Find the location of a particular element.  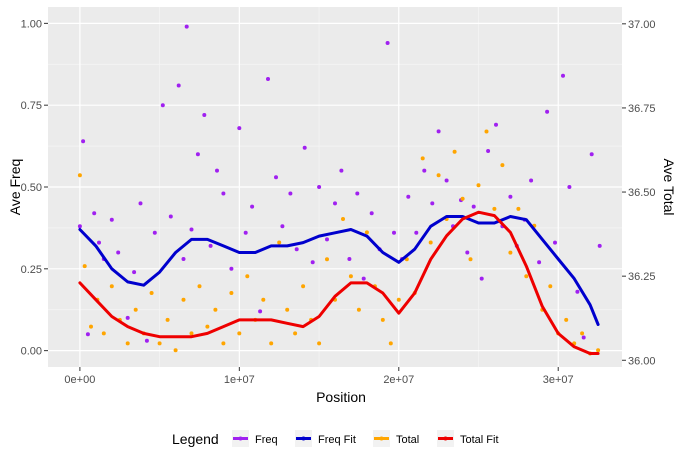

x-tick-label: 3e+07 is located at coordinates (558, 380).